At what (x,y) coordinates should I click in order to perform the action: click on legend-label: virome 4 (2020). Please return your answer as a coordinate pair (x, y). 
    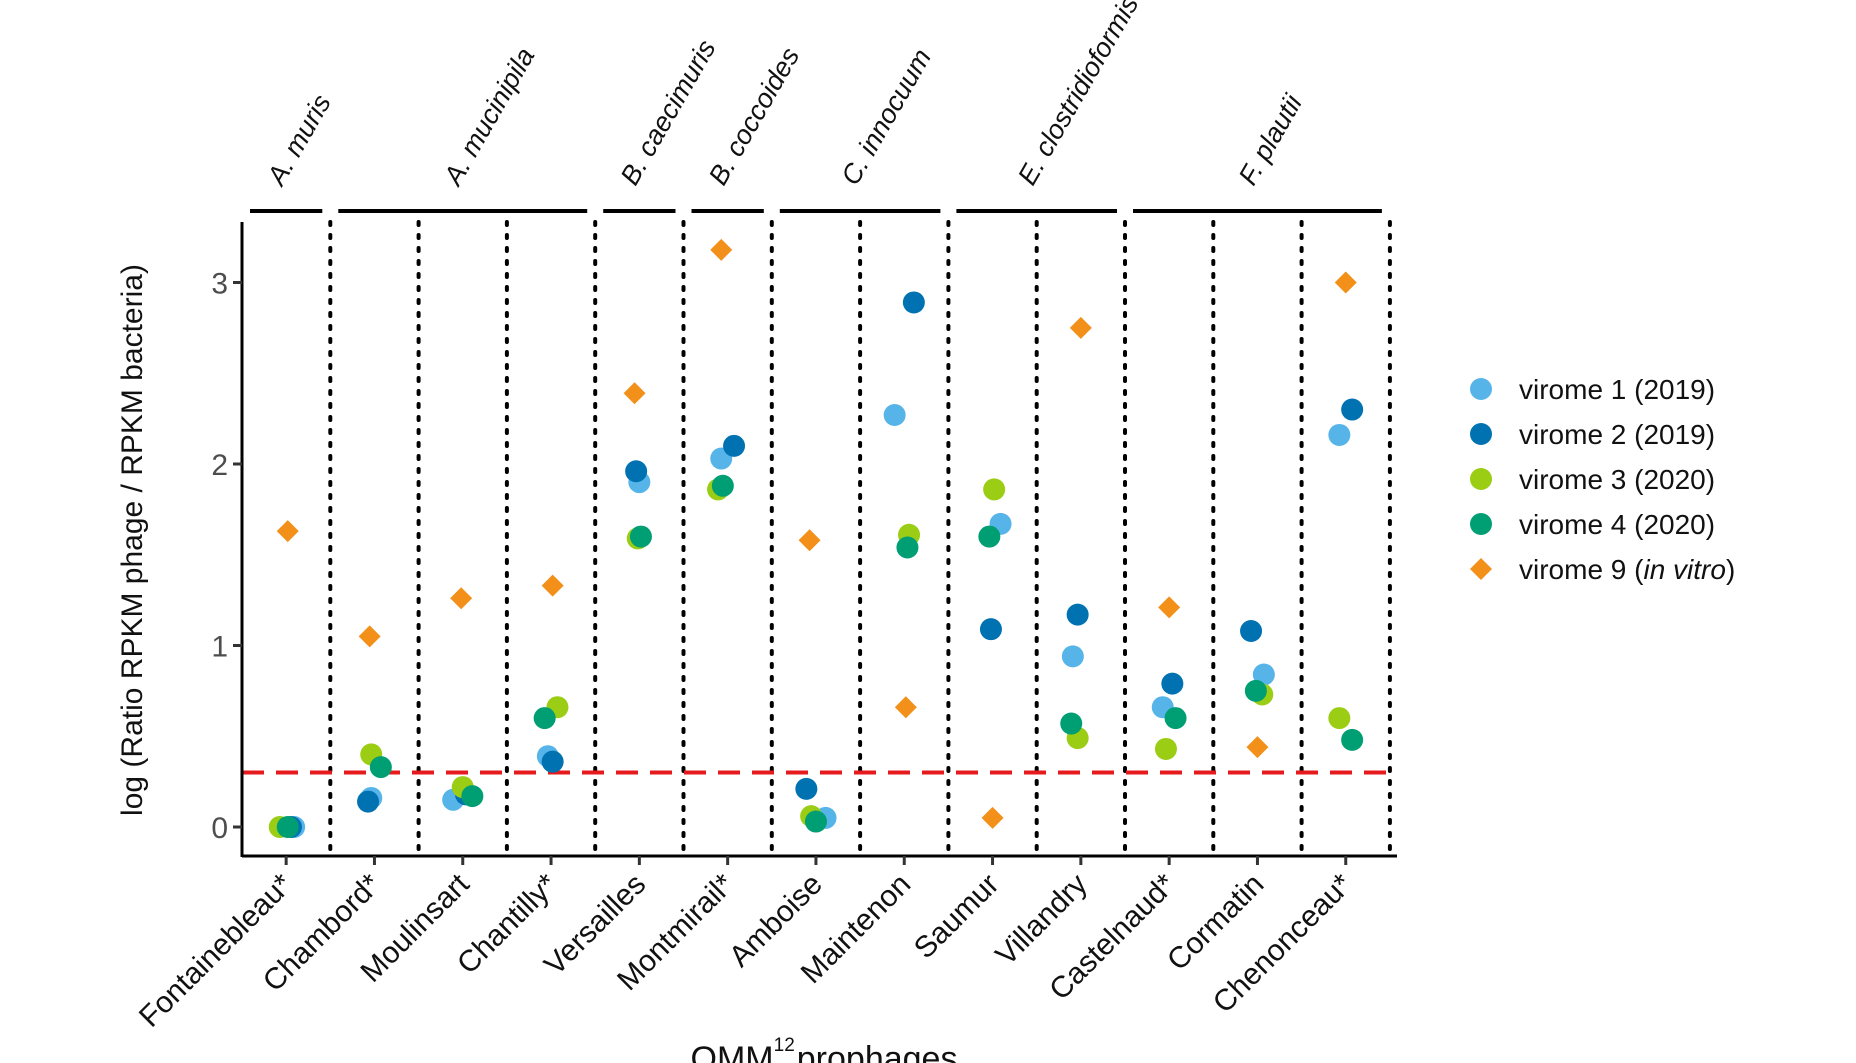
    Looking at the image, I should click on (1617, 524).